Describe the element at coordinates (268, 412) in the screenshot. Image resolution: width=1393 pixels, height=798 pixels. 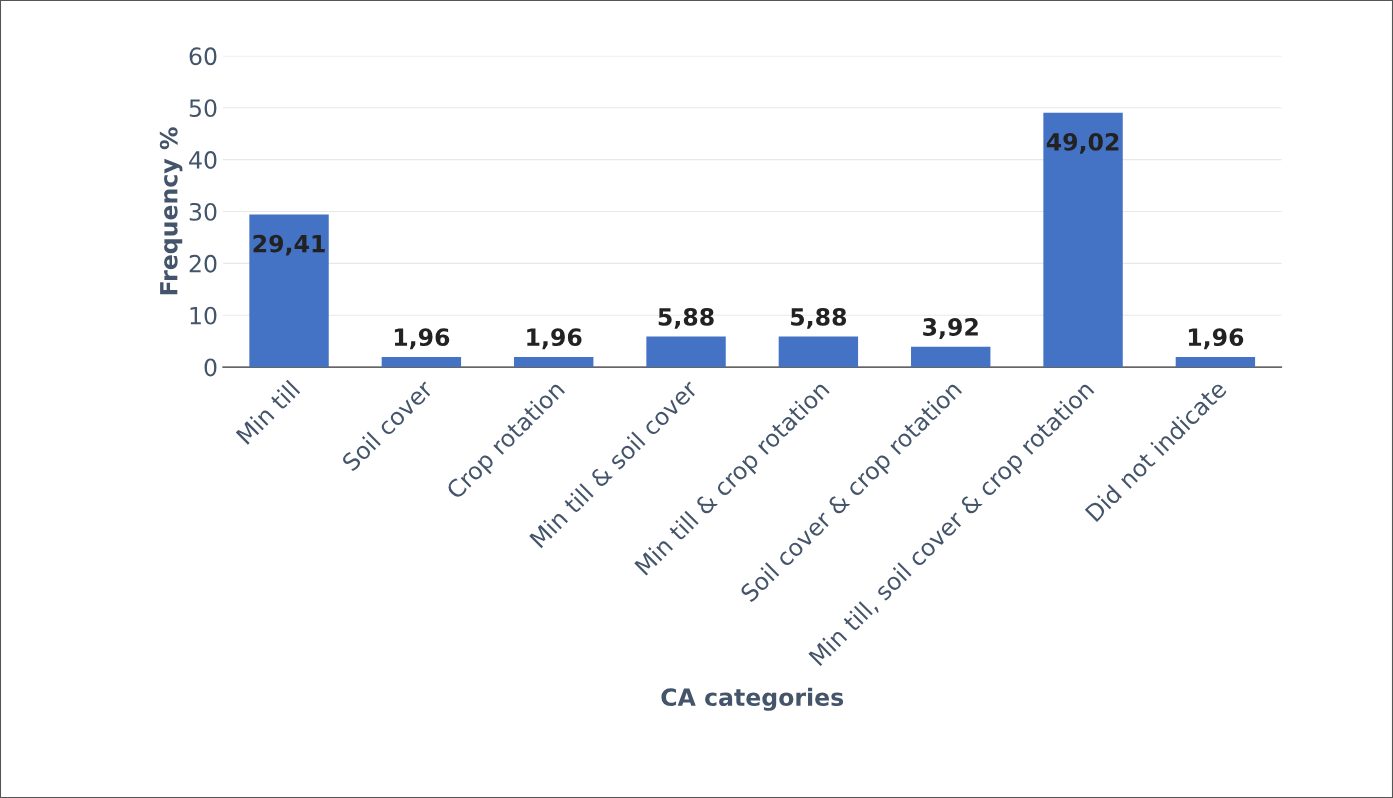
I see `x-tick-label: Min till` at that location.